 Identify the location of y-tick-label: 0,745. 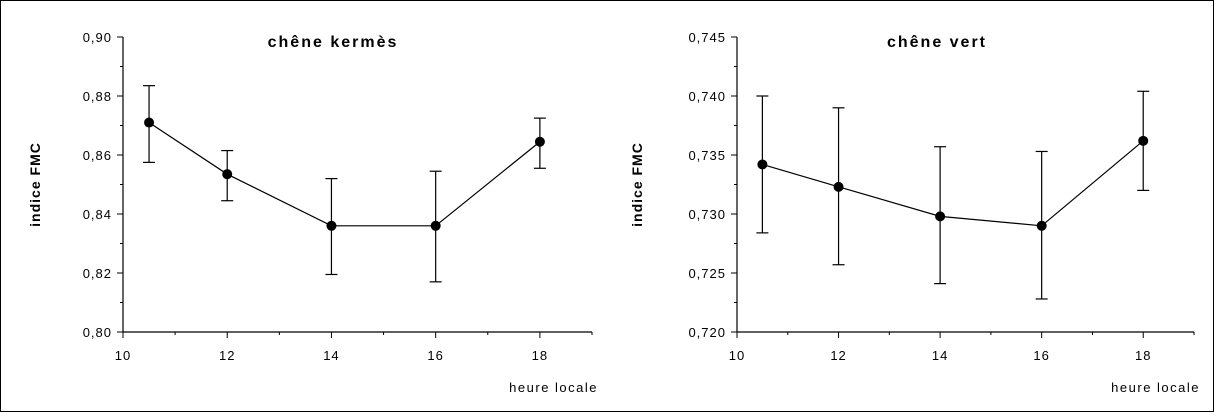
(707, 37).